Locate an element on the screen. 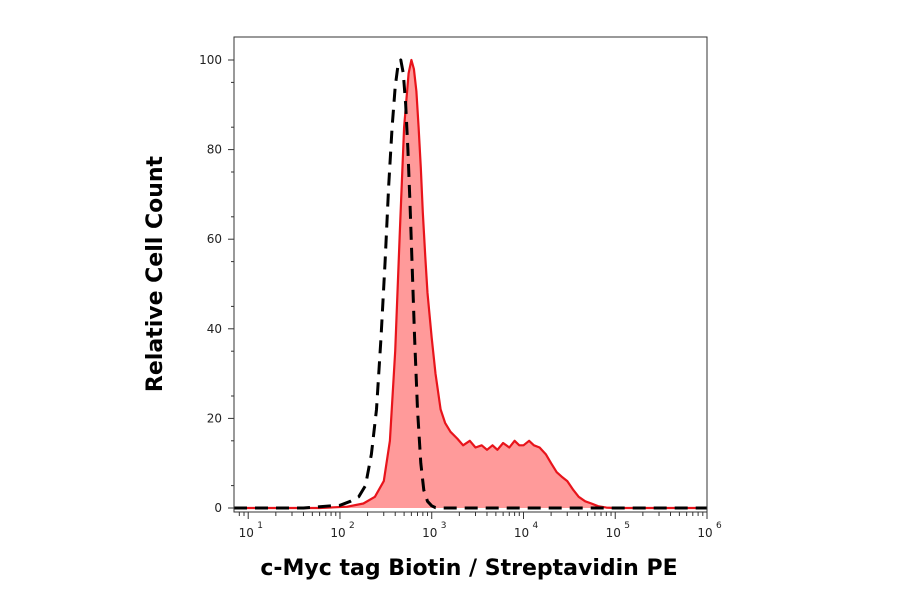  y-tick-label-40: 40 is located at coordinates (214, 329).